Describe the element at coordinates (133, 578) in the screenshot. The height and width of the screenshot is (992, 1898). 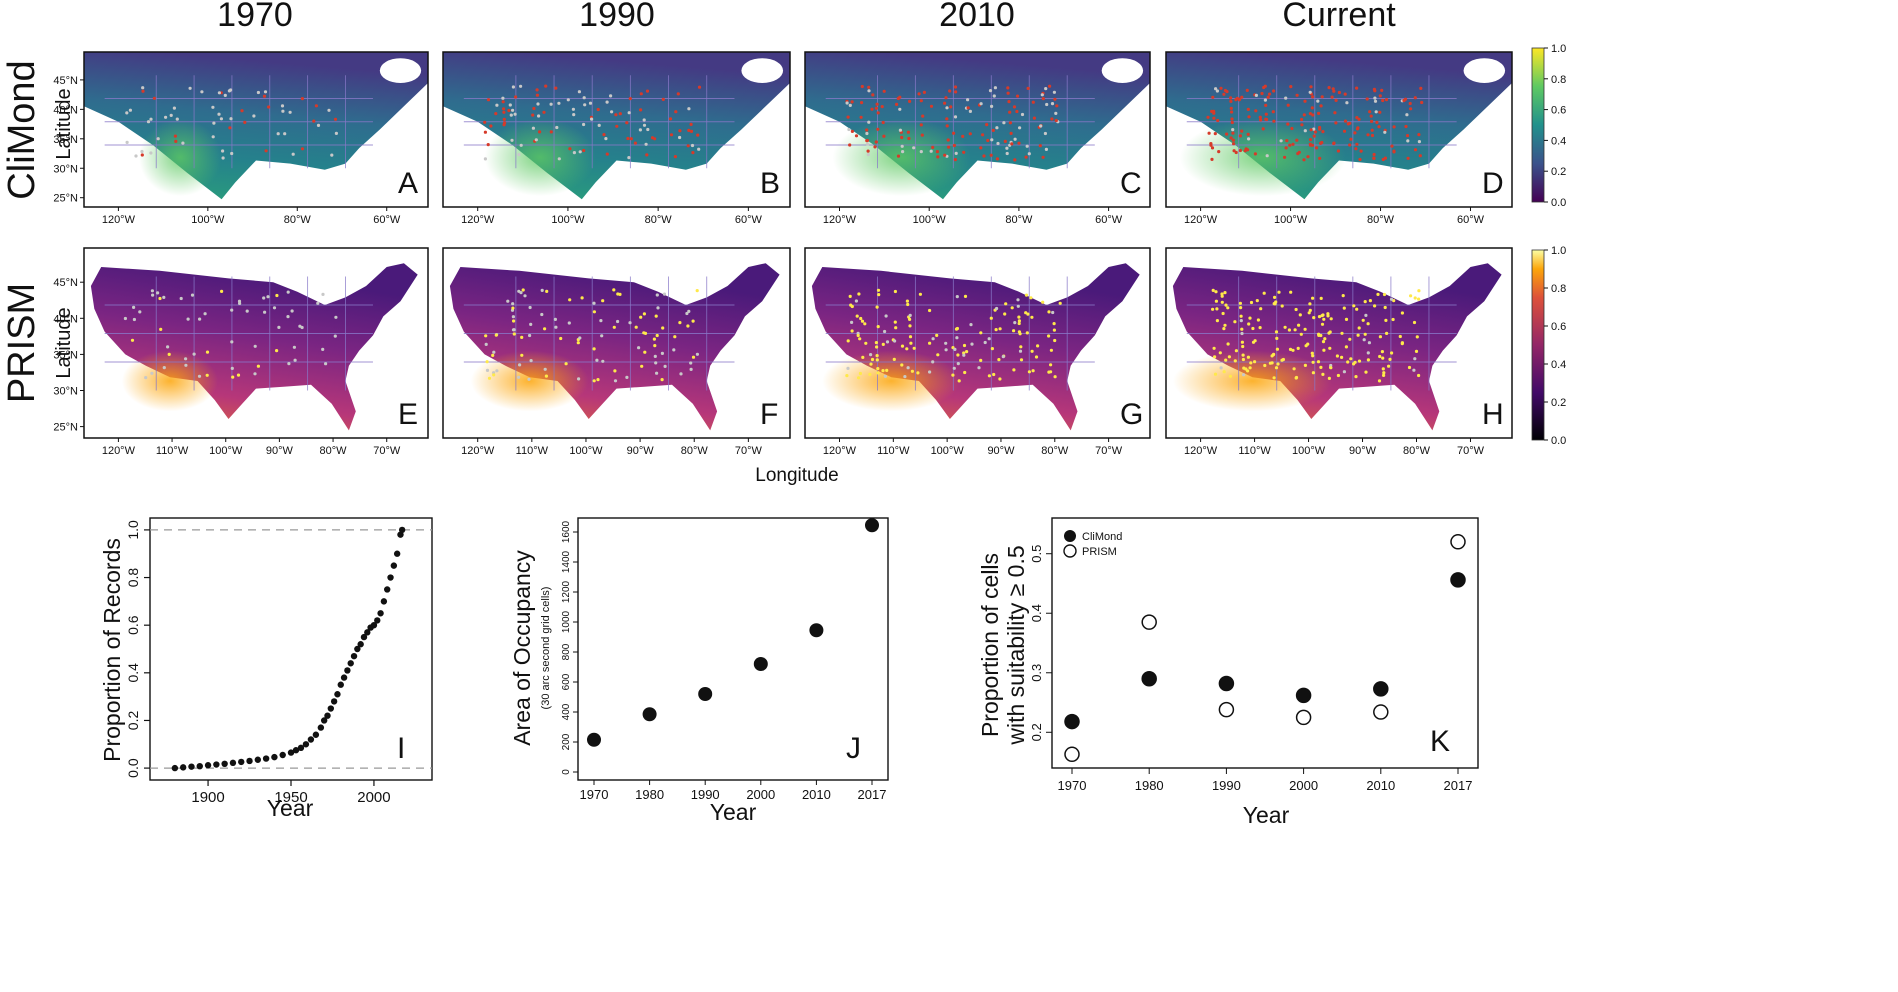
I see `chart-I-ytick-label: 0.8` at that location.